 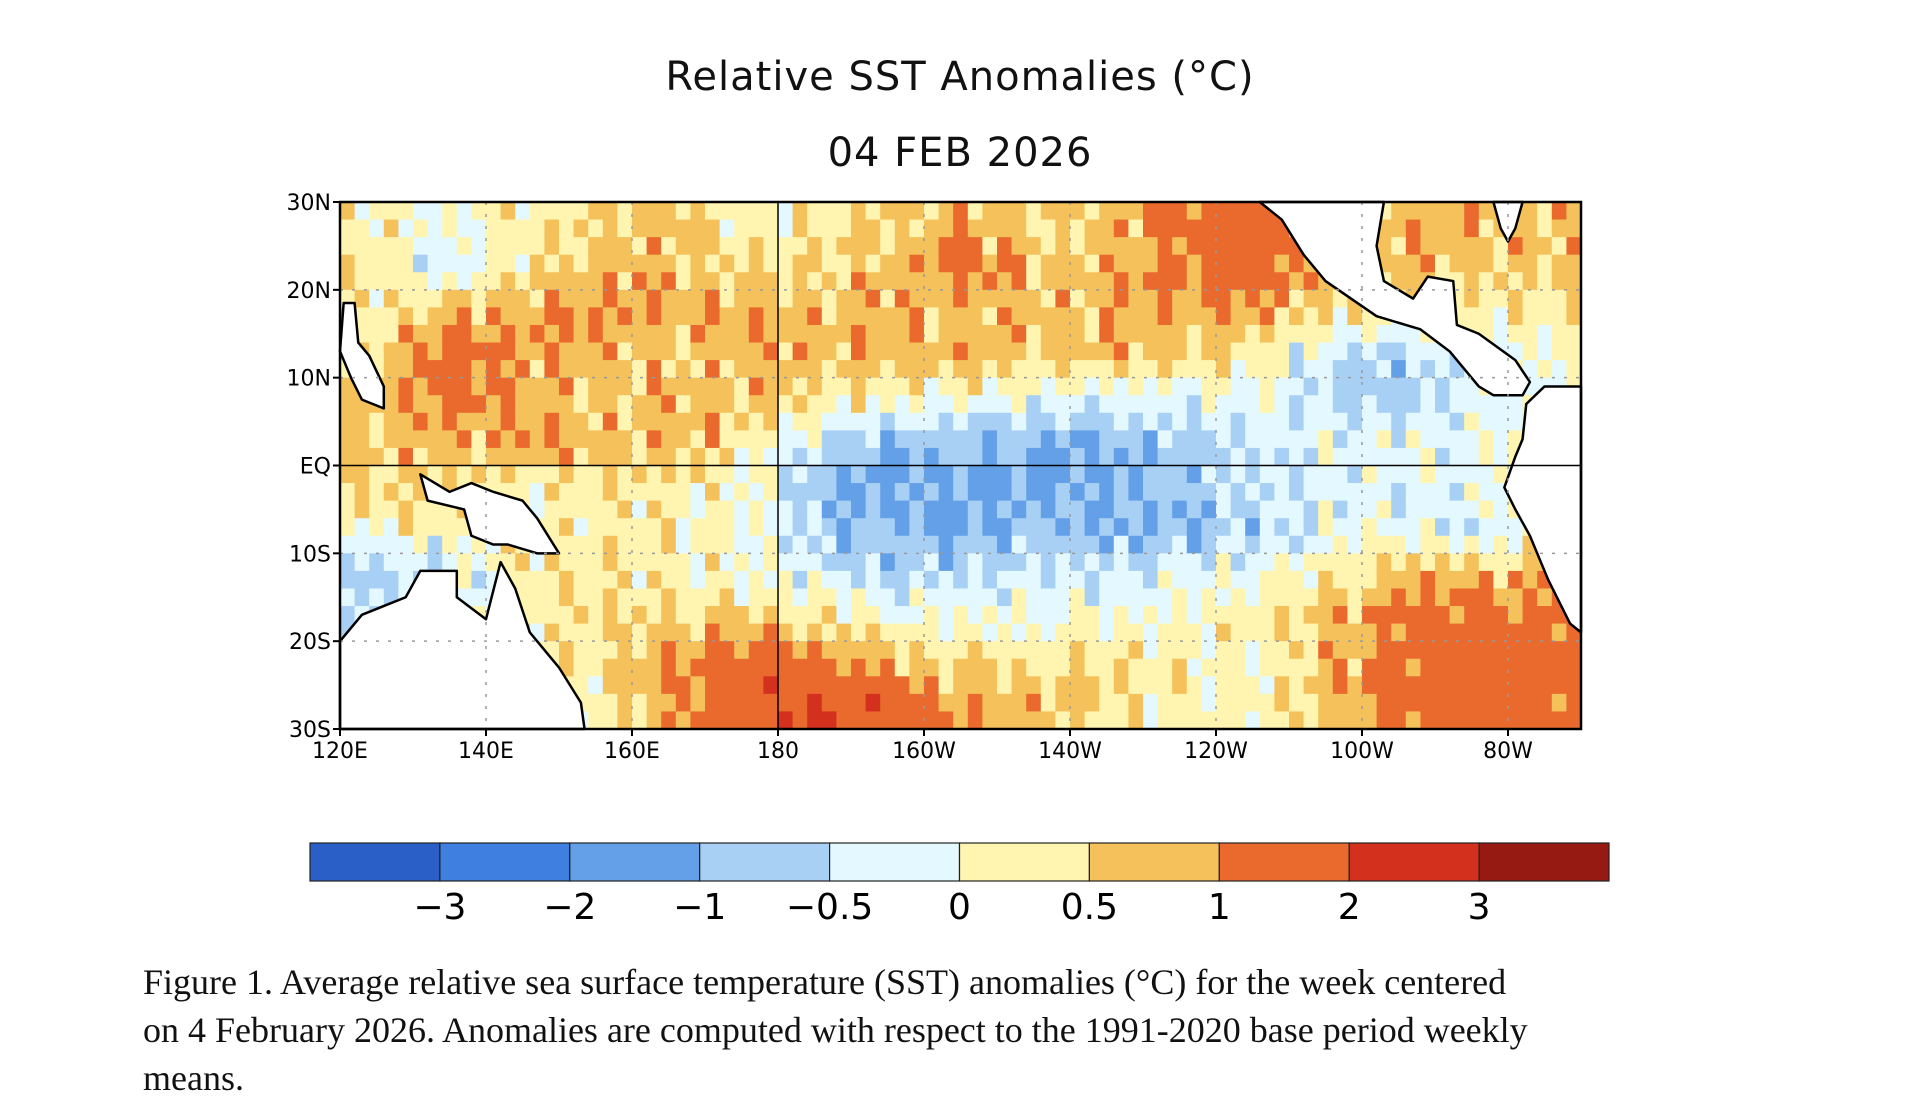 What do you see at coordinates (1543, 509) in the screenshot?
I see `south-america-landmass` at bounding box center [1543, 509].